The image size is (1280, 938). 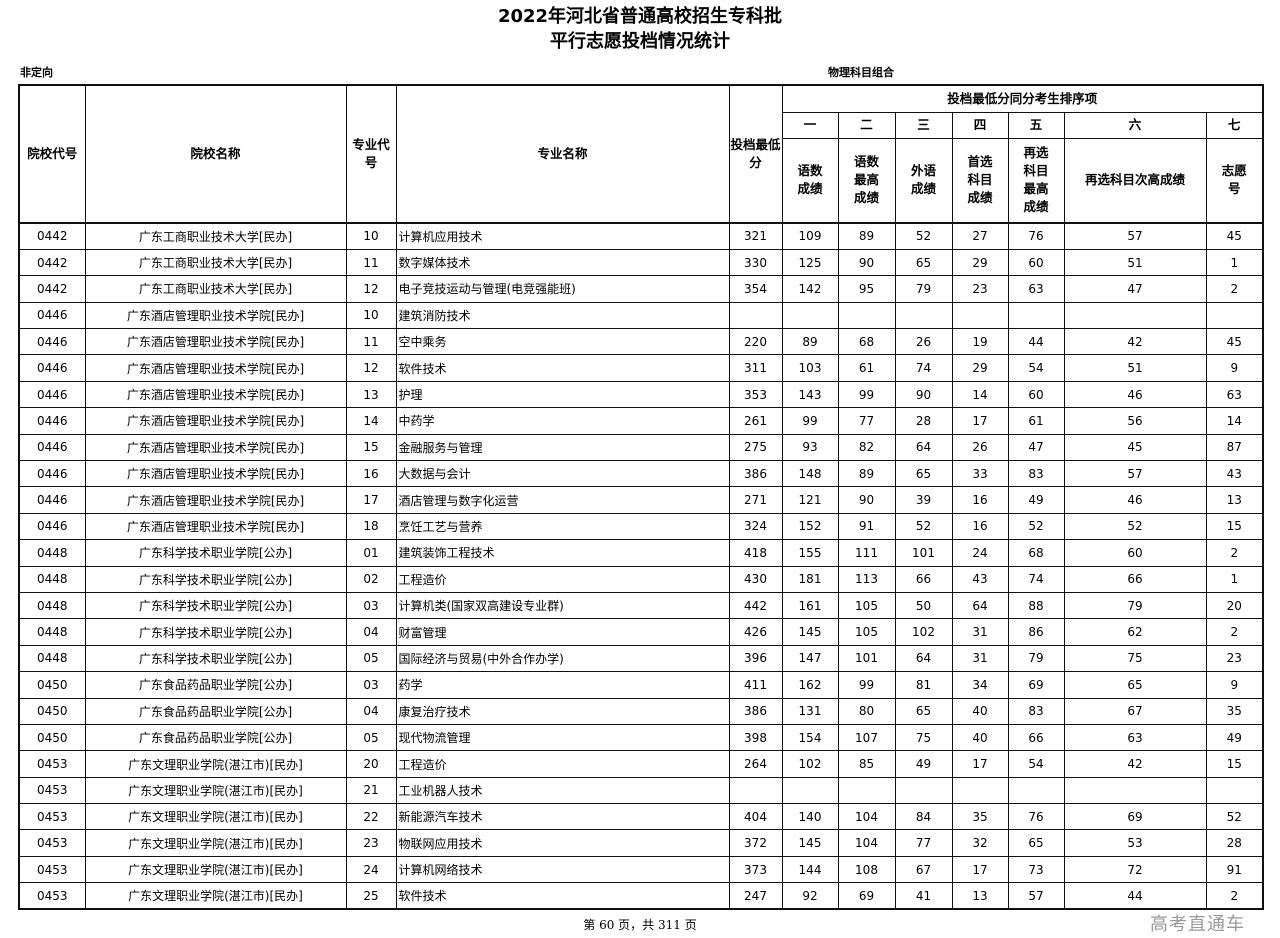 What do you see at coordinates (810, 553) in the screenshot?
I see `cell-score-1: 155` at bounding box center [810, 553].